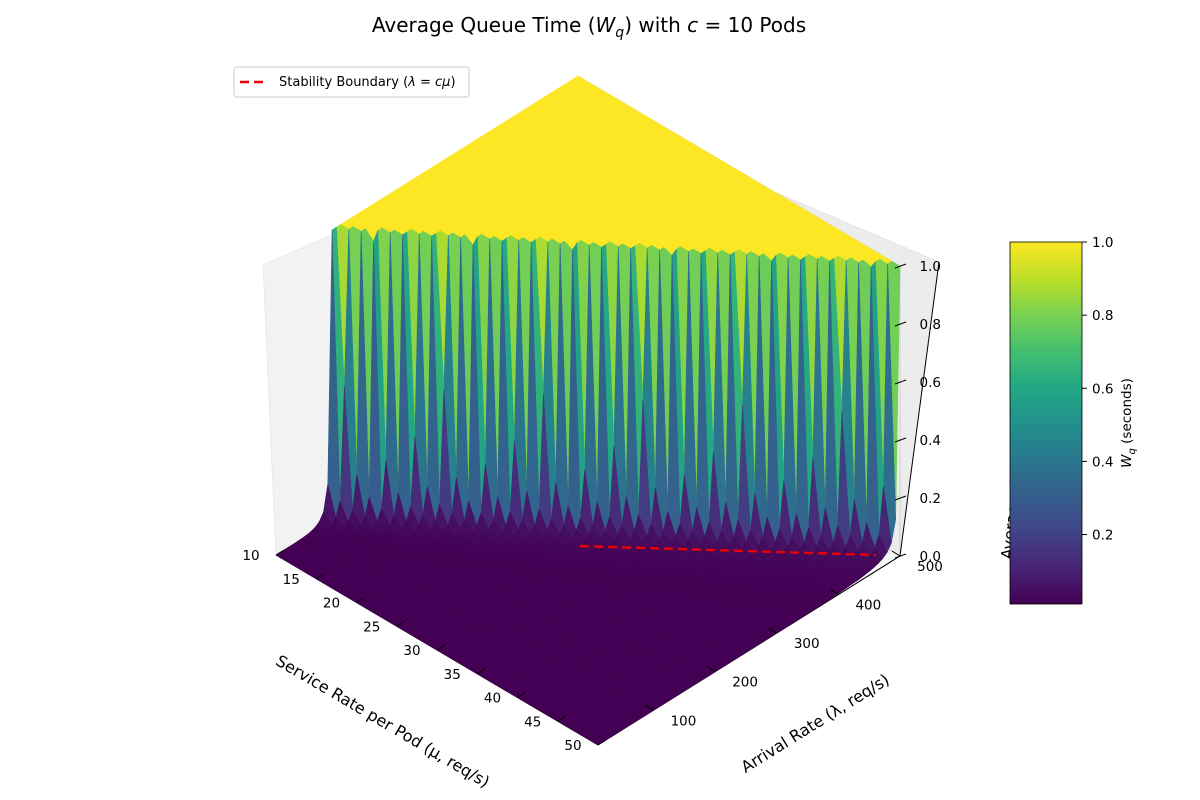 The height and width of the screenshot is (800, 1200). Describe the element at coordinates (1102, 536) in the screenshot. I see `colorbar-tick-label: 0.2` at that location.